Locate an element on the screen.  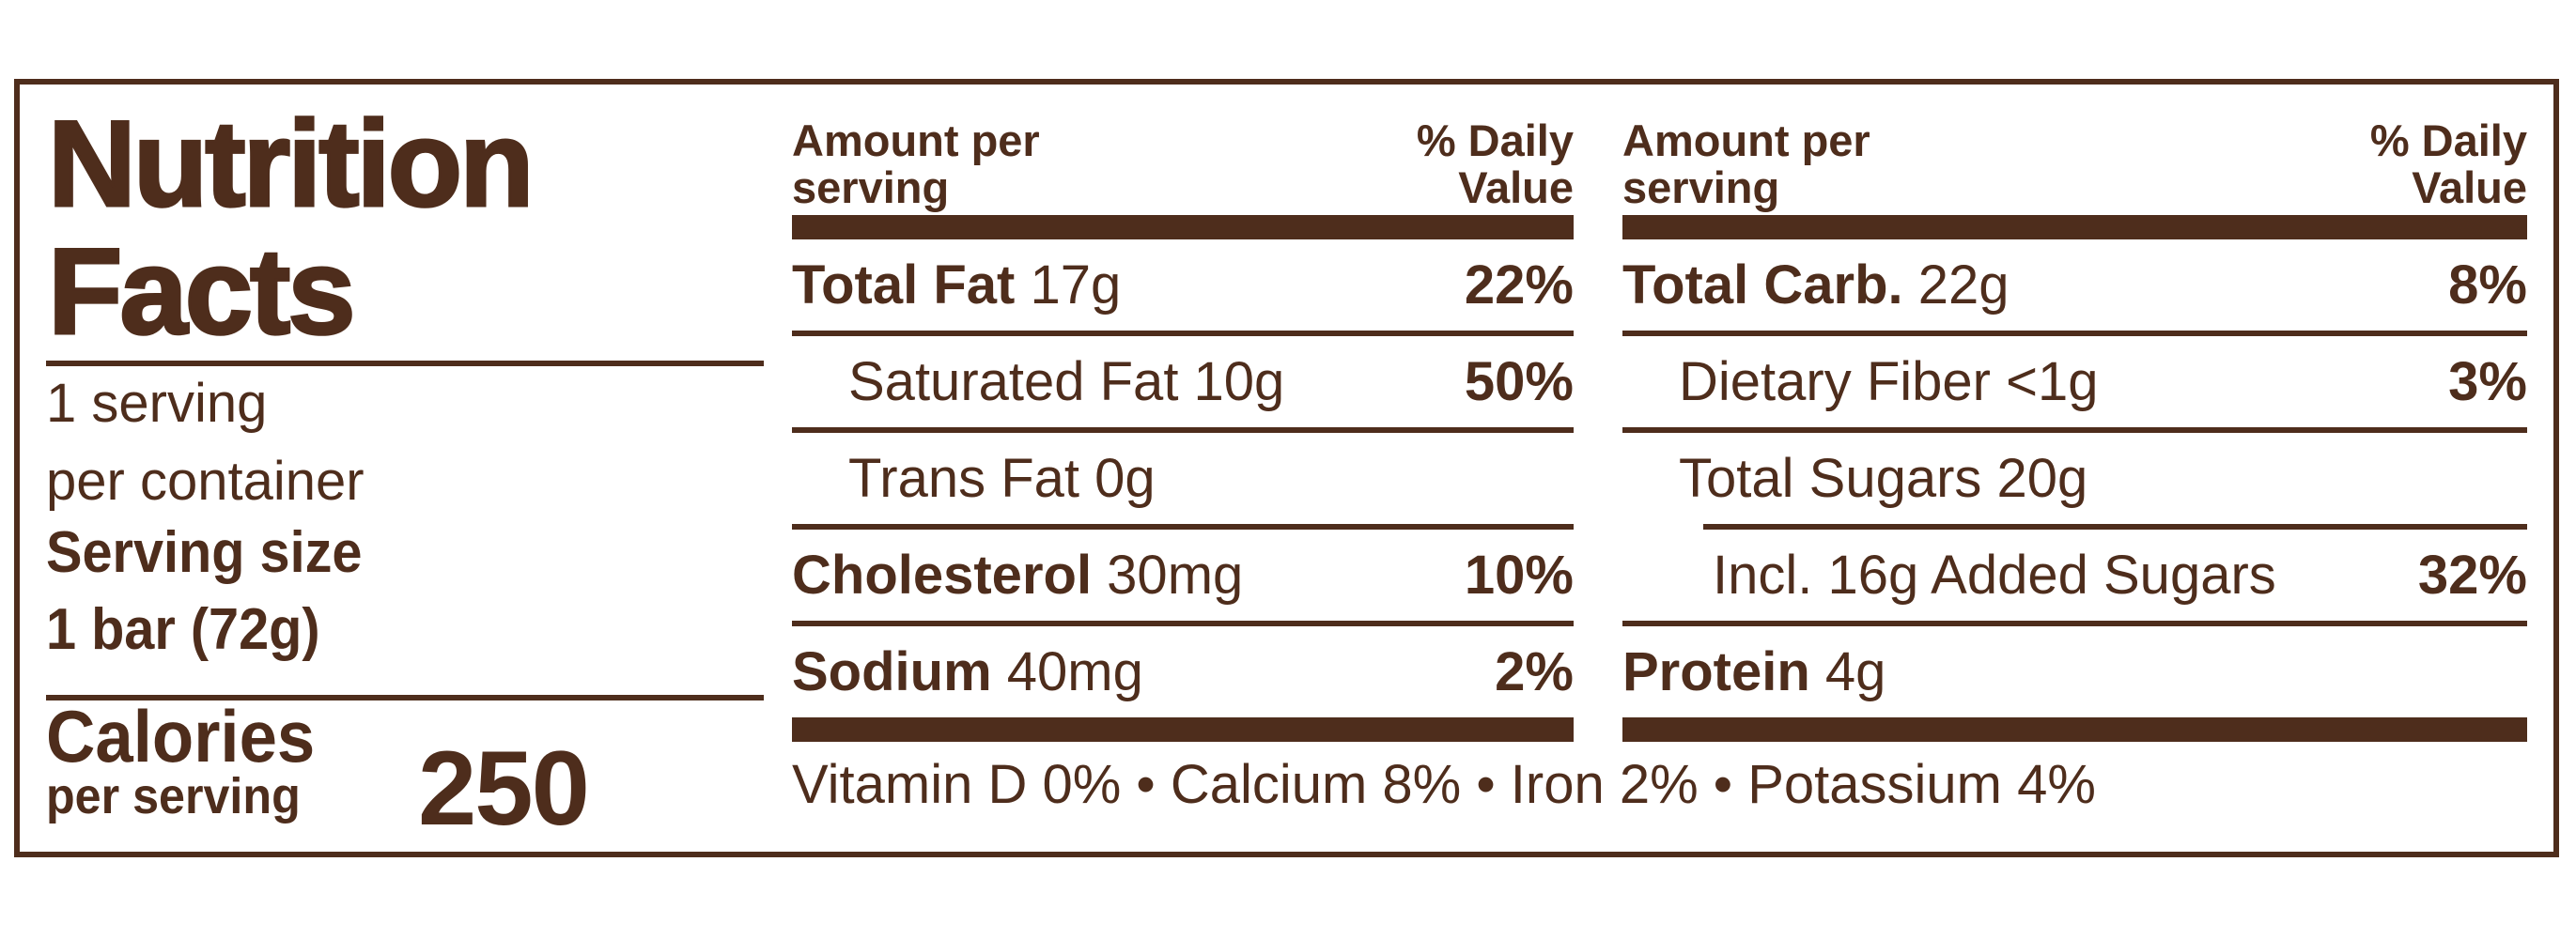
nutrient-amount: Saturated Fat 10g is located at coordinates (1066, 381).